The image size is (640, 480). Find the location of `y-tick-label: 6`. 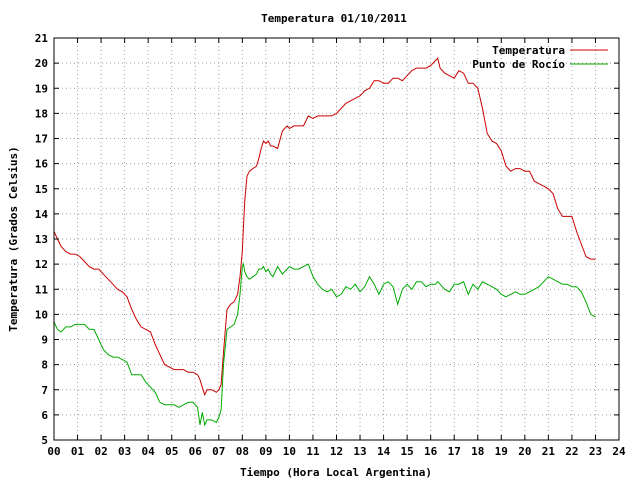

y-tick-label: 6 is located at coordinates (44, 415).